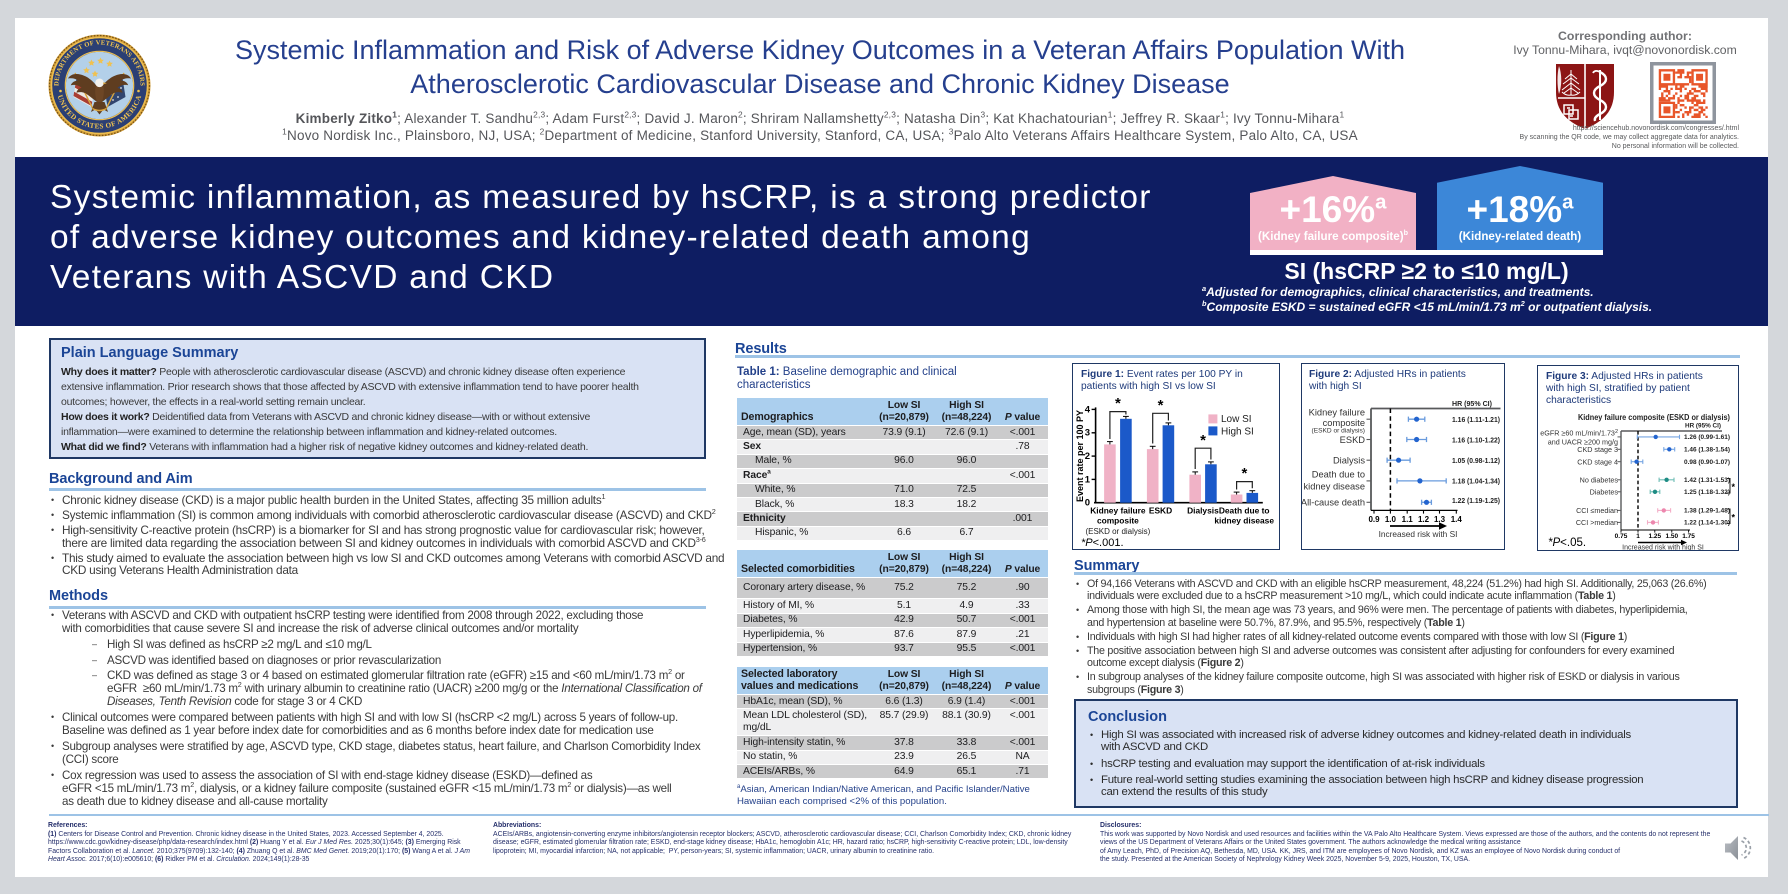  Describe the element at coordinates (1087, 433) in the screenshot. I see `svg-text: 3` at that location.